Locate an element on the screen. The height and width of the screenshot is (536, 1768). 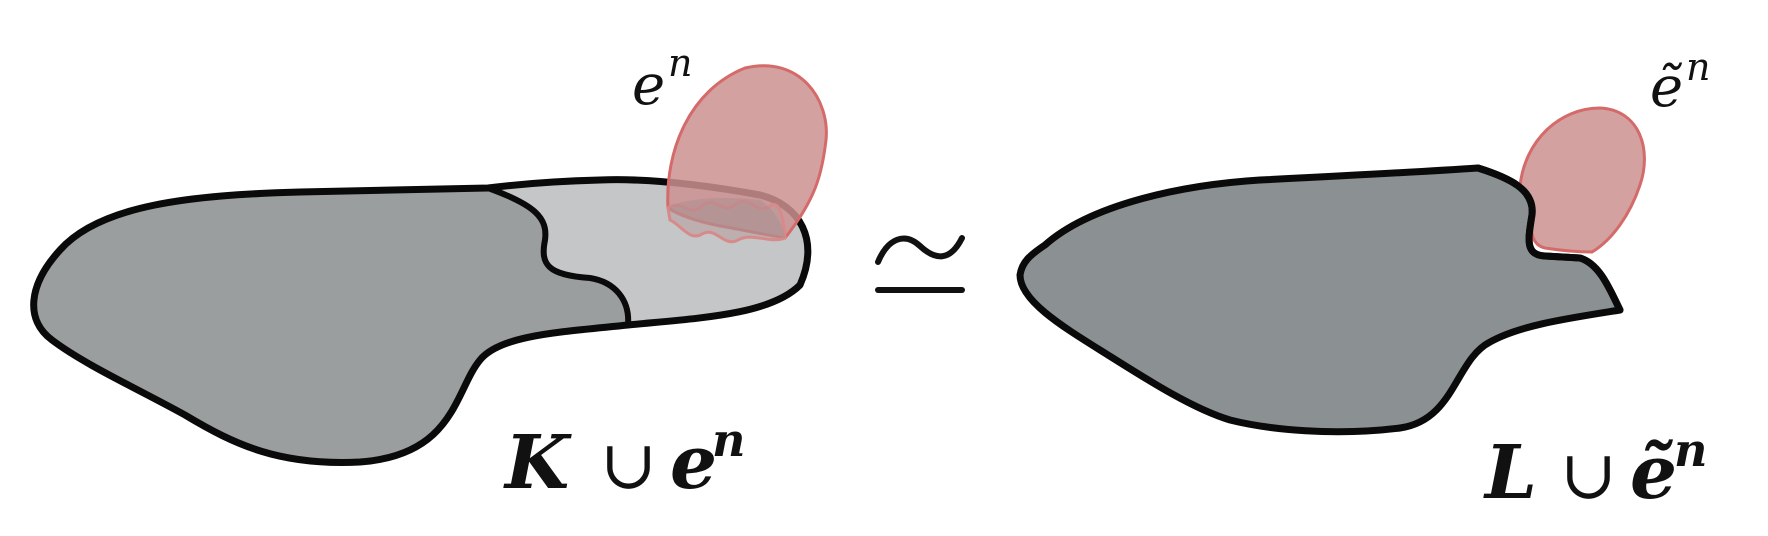
right-label-cell: ẽ is located at coordinates (1653, 473).